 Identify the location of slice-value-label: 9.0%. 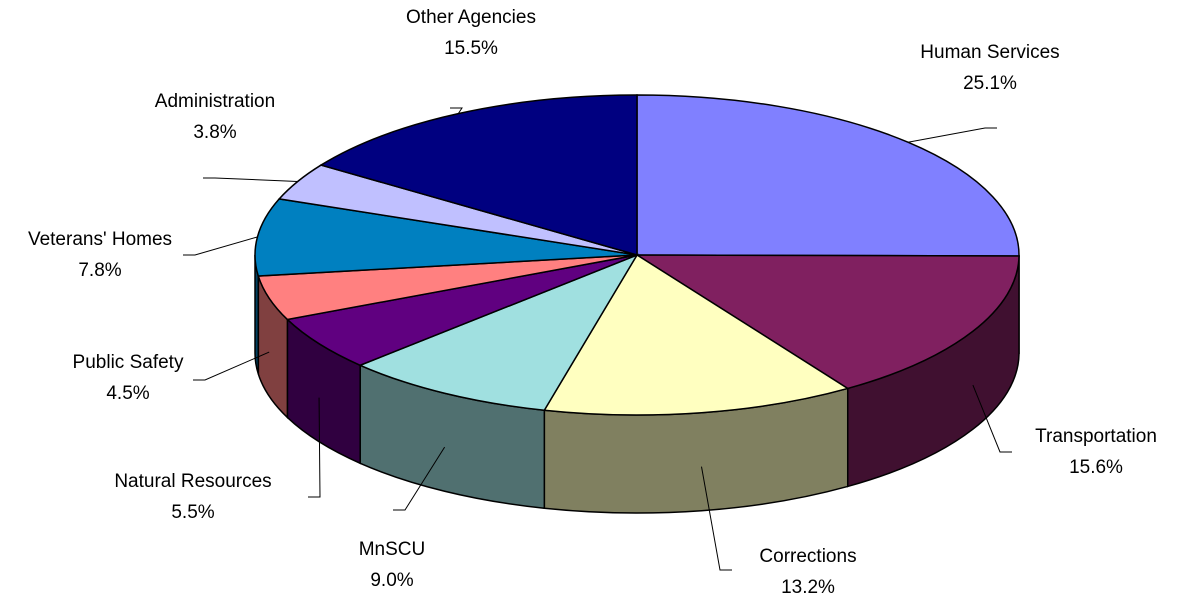
(391, 580).